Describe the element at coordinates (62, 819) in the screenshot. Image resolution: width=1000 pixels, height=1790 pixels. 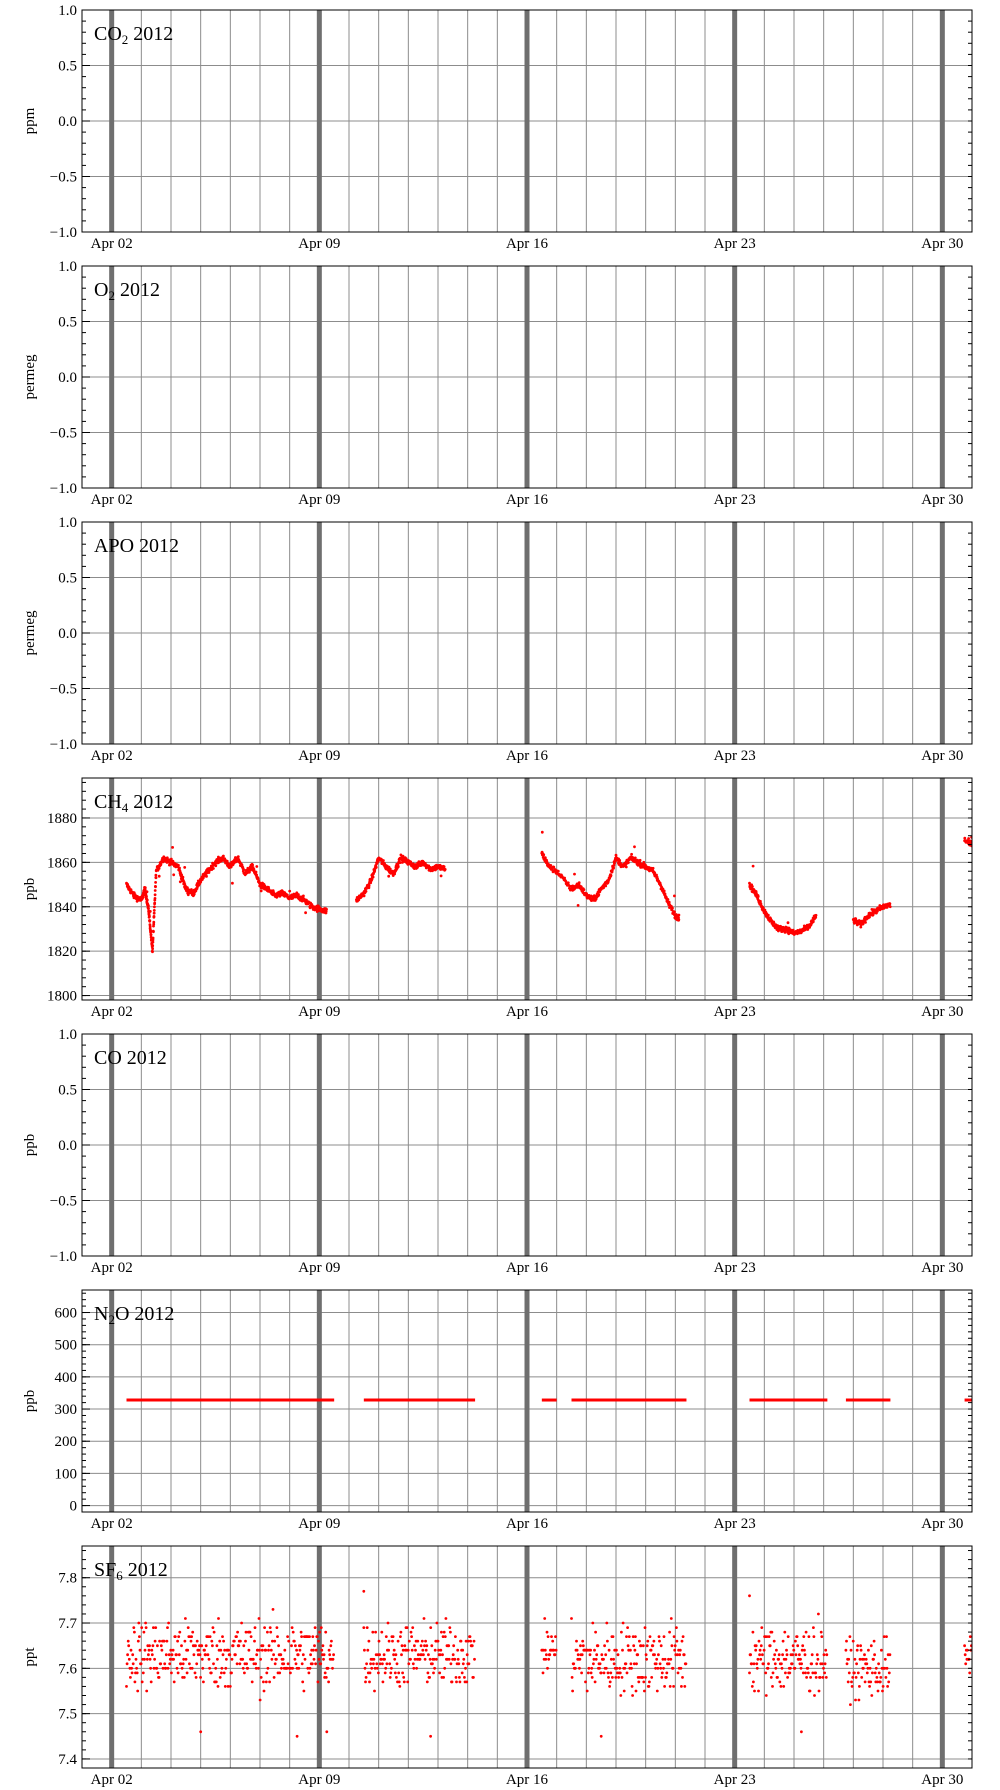
I see `y-tick-label: 1880` at that location.